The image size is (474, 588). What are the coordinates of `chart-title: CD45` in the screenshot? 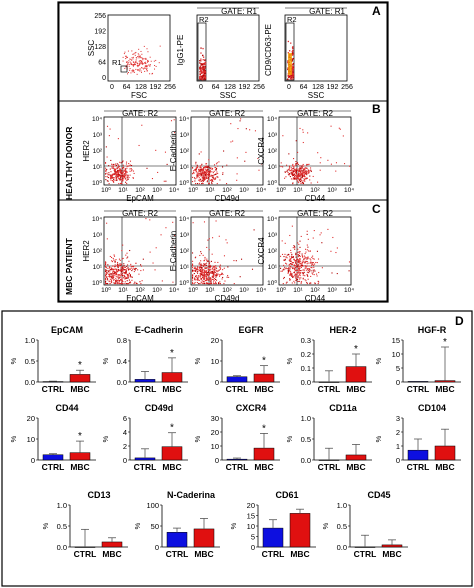 It's located at (378, 495).